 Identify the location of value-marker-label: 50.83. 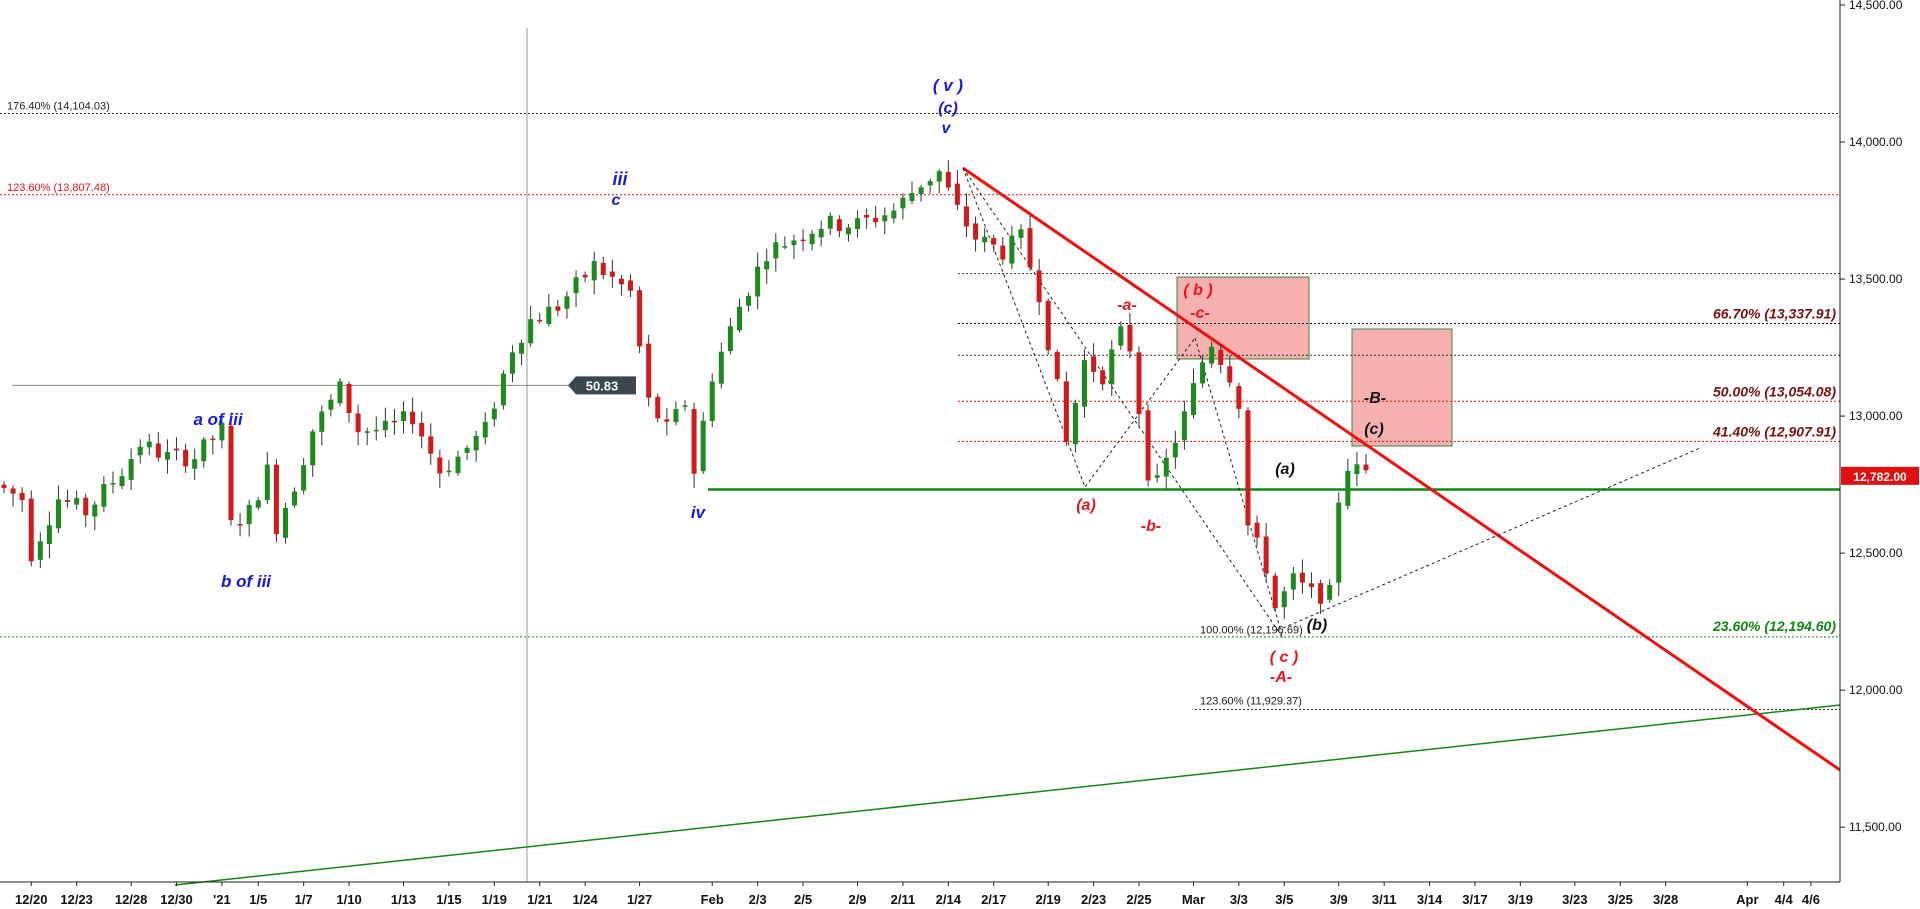
(602, 385).